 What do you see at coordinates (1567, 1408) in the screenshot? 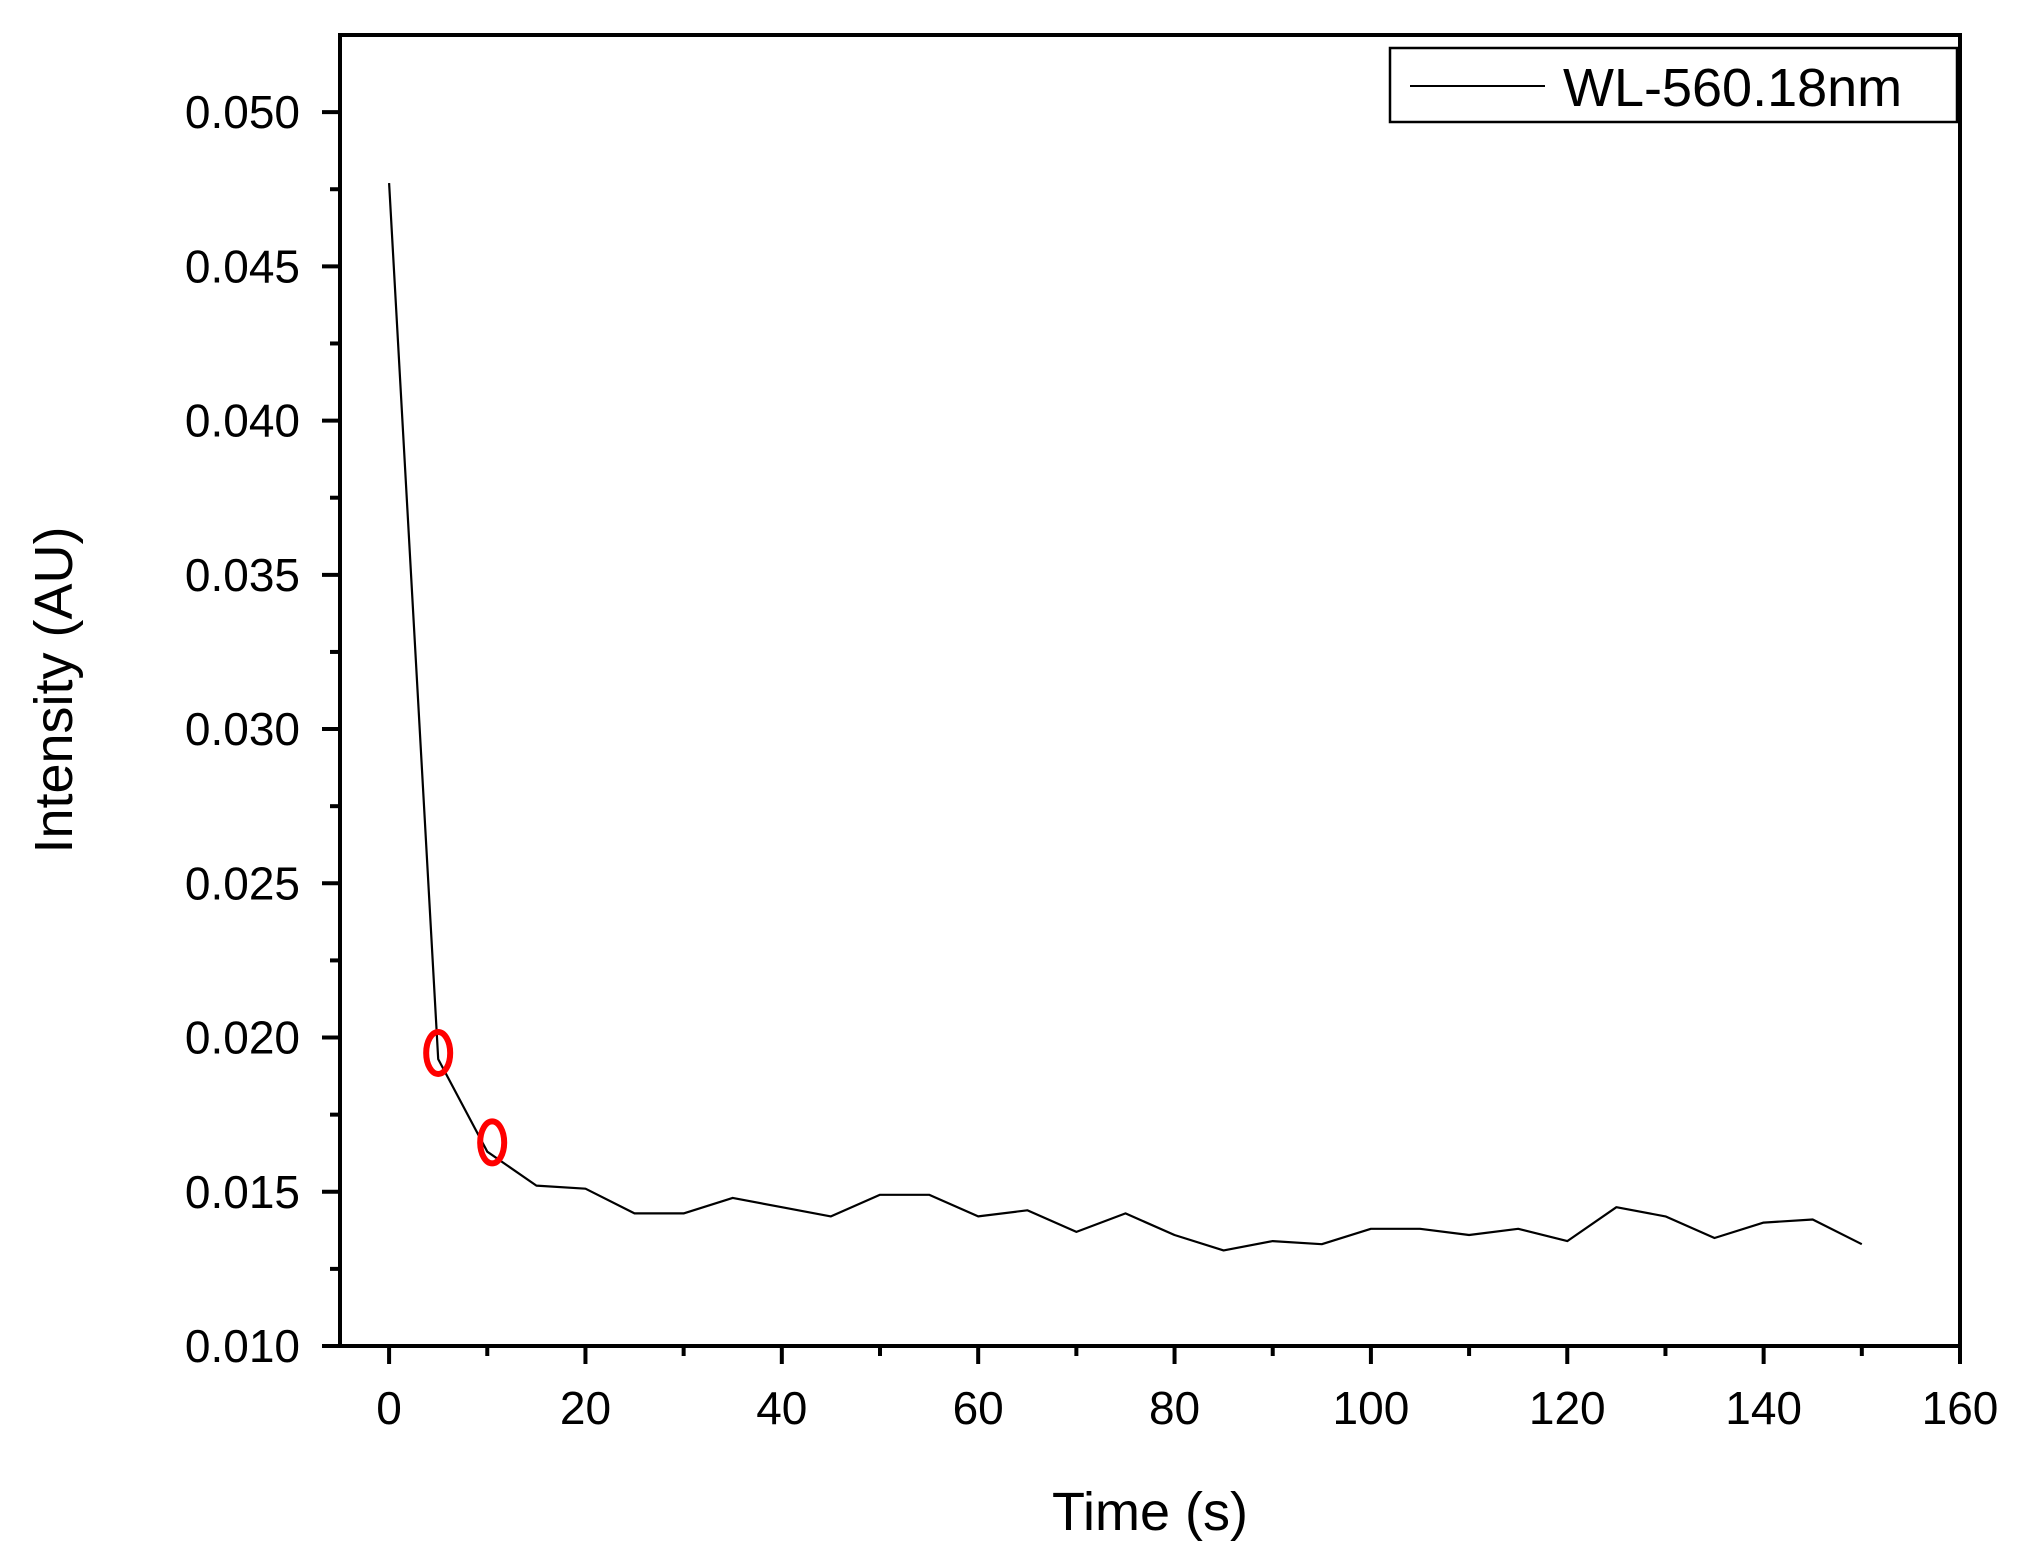
I see `x-tick-label: 120` at bounding box center [1567, 1408].